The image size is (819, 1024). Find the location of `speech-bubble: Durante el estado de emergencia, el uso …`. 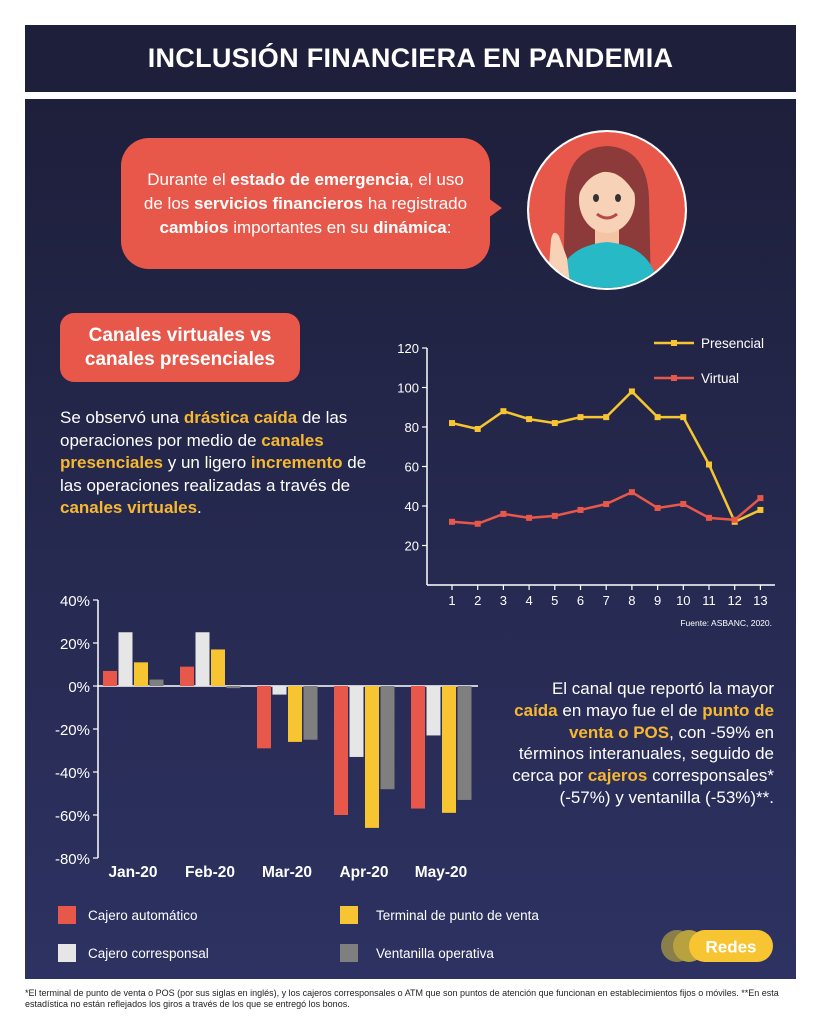

speech-bubble: Durante el estado de emergencia, el uso … is located at coordinates (305, 203).